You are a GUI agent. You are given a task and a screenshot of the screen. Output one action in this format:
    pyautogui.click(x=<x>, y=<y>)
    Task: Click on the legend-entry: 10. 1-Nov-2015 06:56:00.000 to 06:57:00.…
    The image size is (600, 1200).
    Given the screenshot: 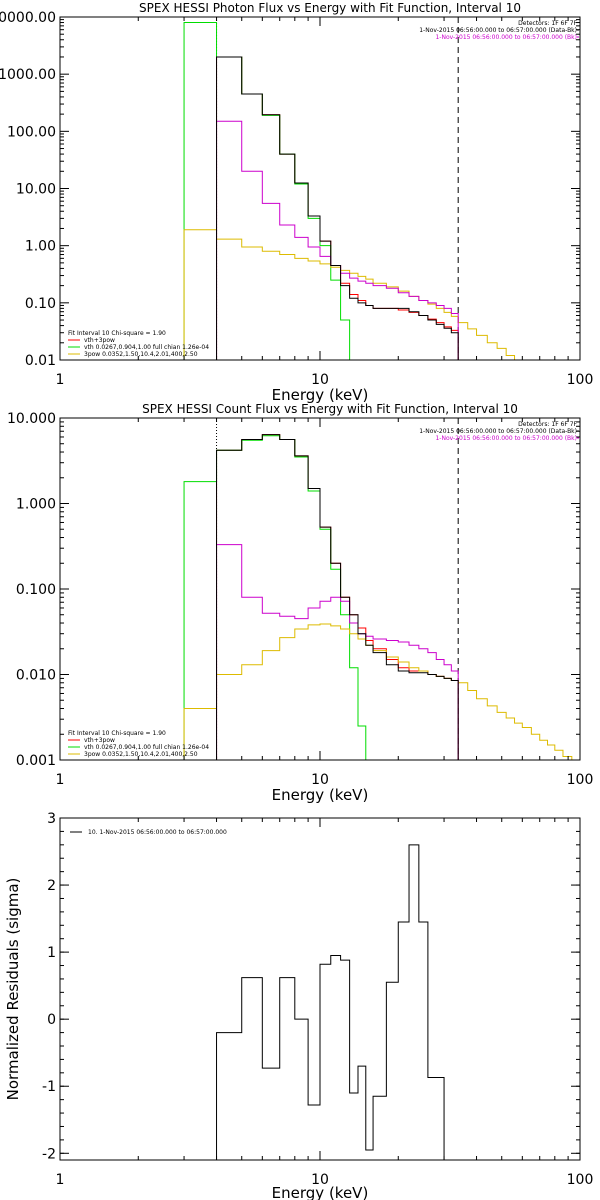 What is the action you would take?
    pyautogui.click(x=157, y=832)
    